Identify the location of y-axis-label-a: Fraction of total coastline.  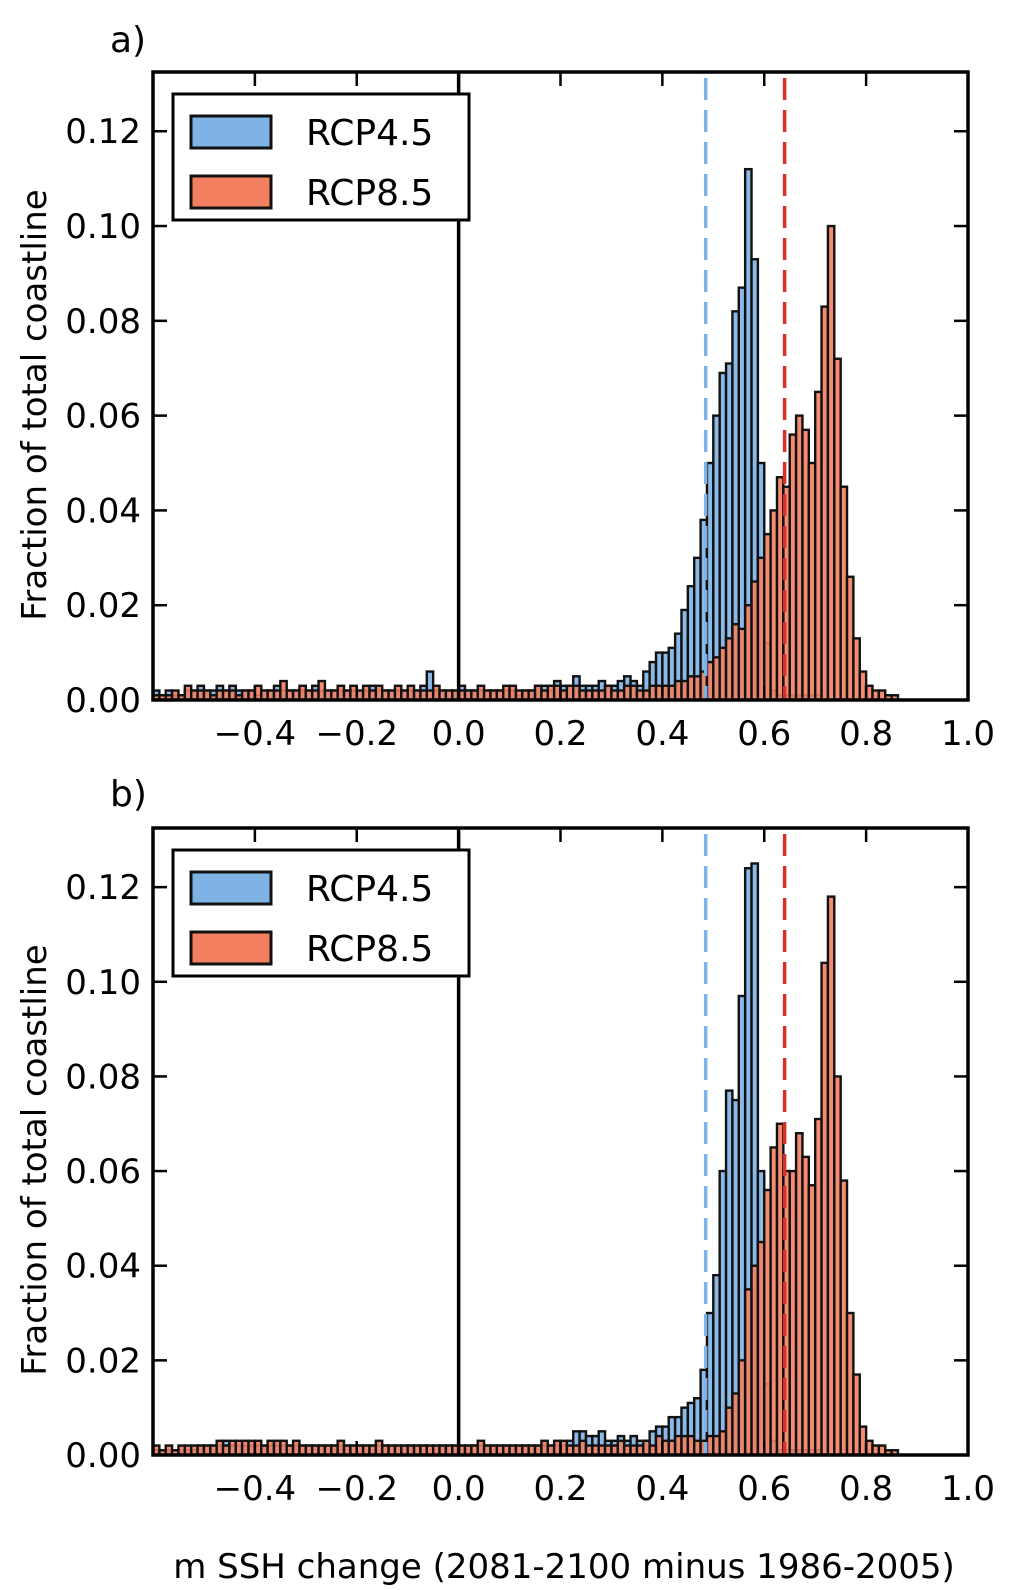
(35, 404).